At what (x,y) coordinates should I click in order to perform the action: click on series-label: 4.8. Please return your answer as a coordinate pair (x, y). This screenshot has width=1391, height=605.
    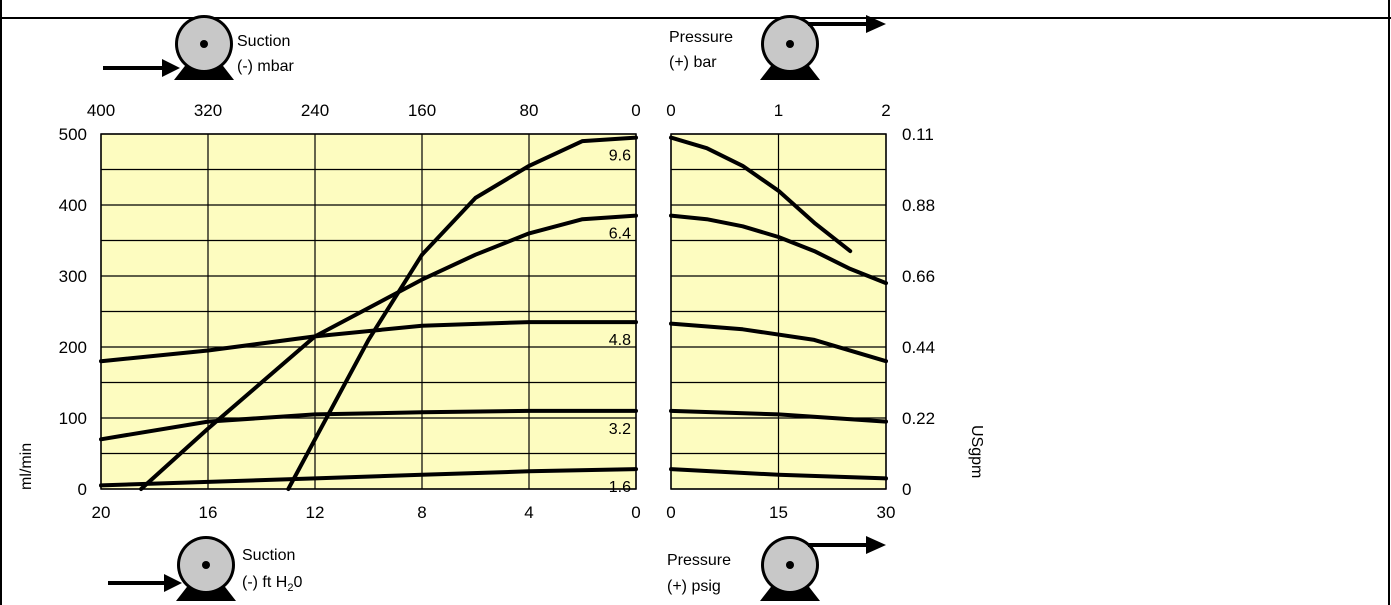
    Looking at the image, I should click on (620, 340).